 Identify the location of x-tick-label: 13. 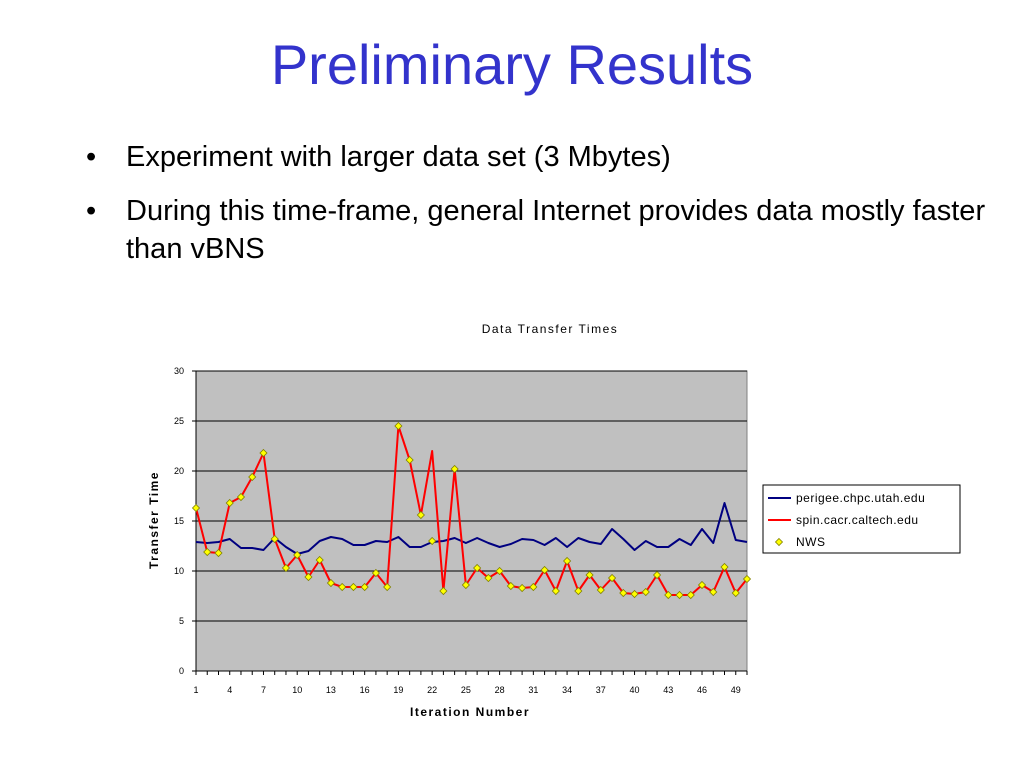
(331, 690).